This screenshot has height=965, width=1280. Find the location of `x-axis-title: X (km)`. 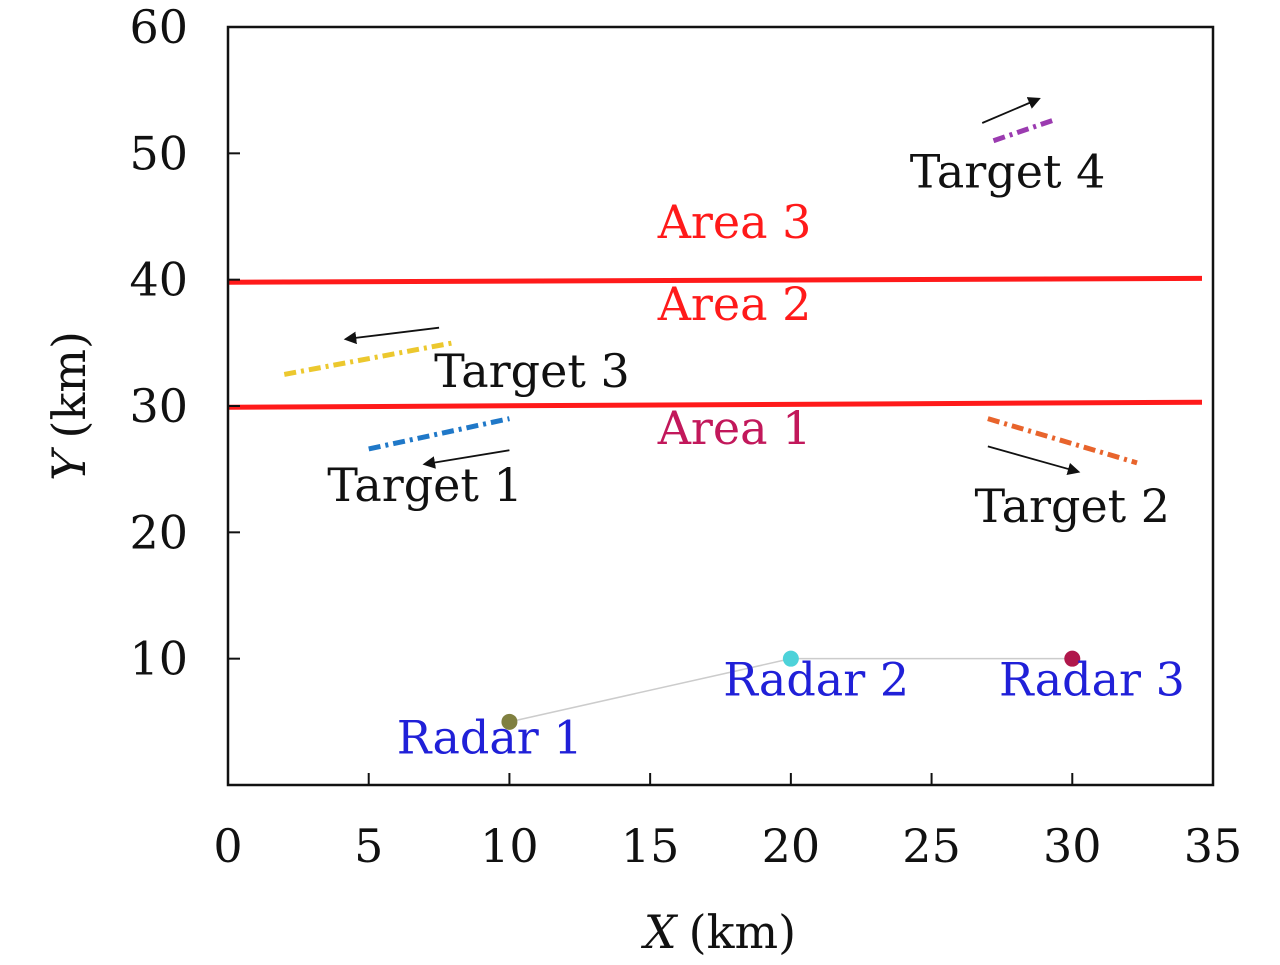

x-axis-title: X (km) is located at coordinates (718, 932).